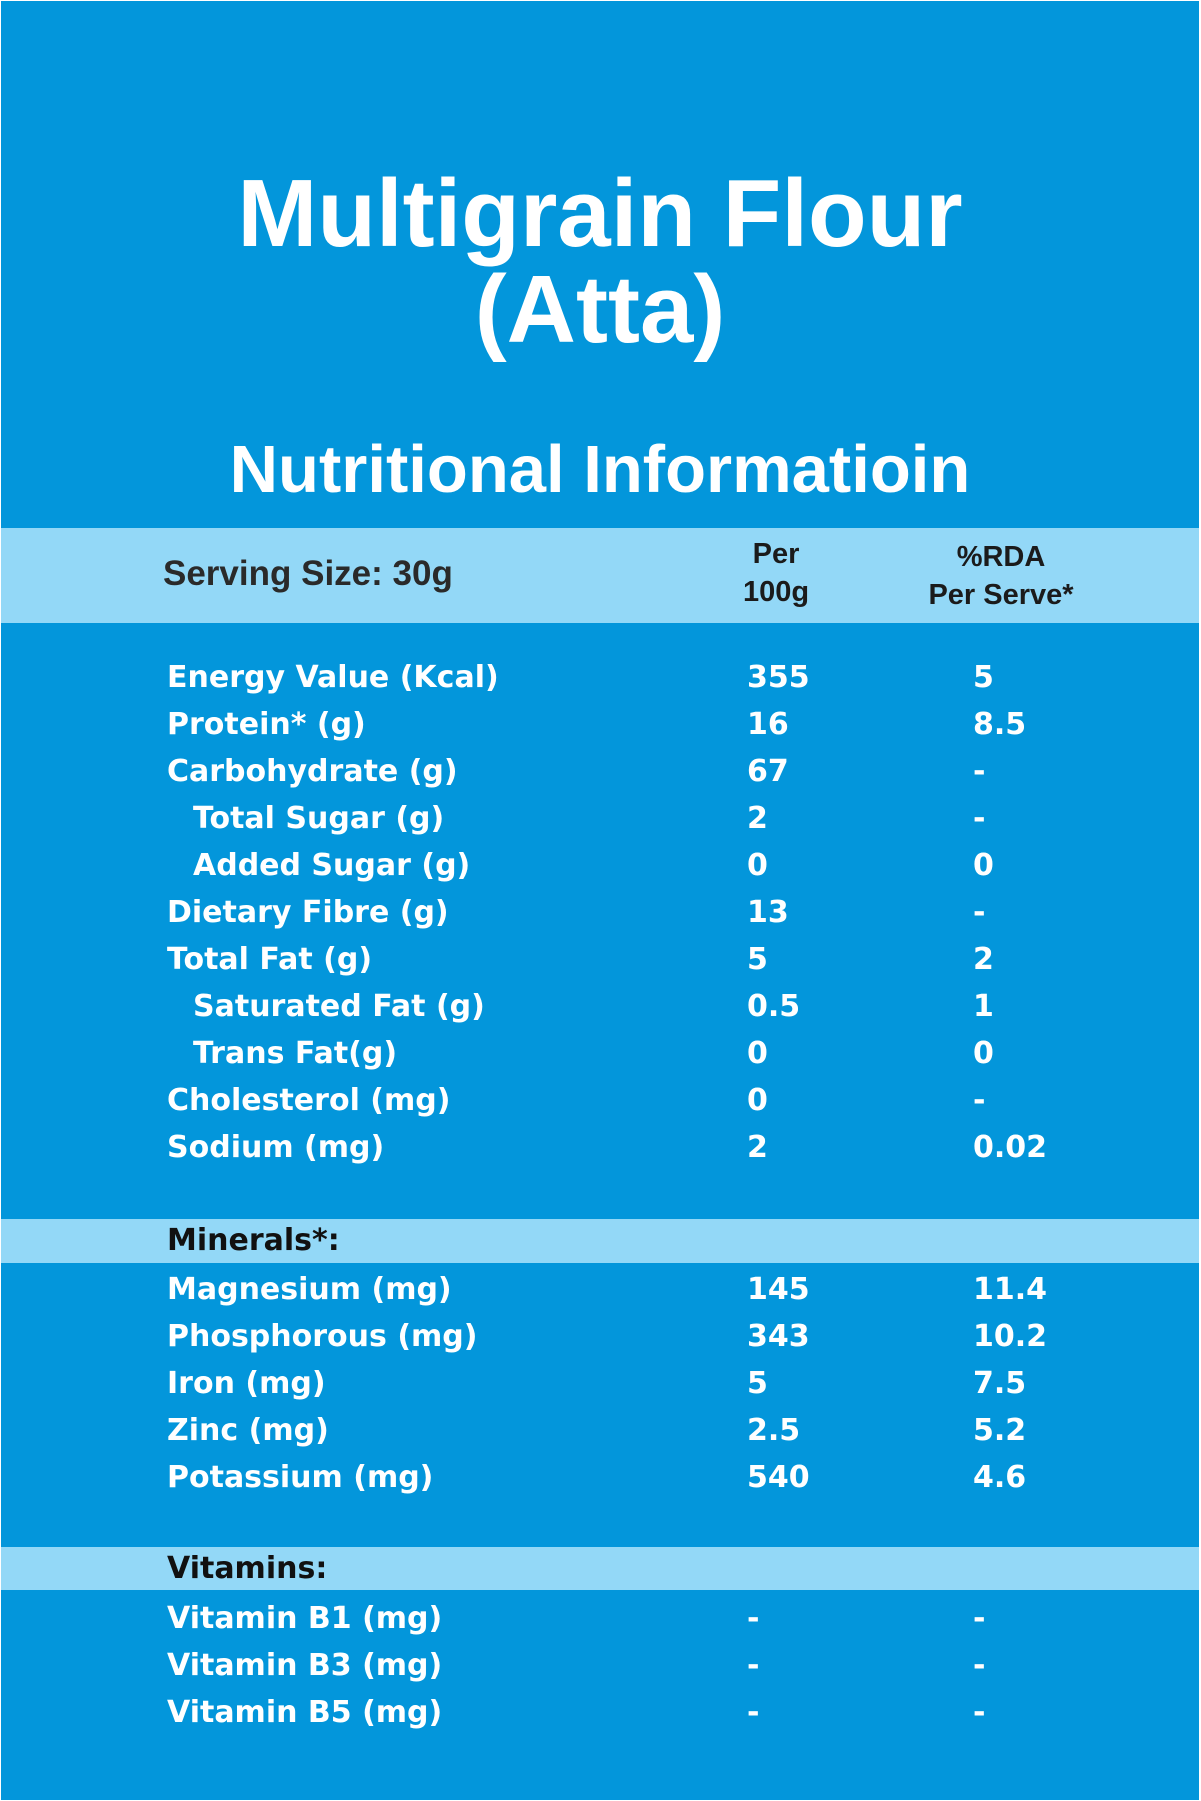 Image resolution: width=1201 pixels, height=1801 pixels. I want to click on mineral-row-potassium: Potassium (mg) 540 4.6, so click(600, 1477).